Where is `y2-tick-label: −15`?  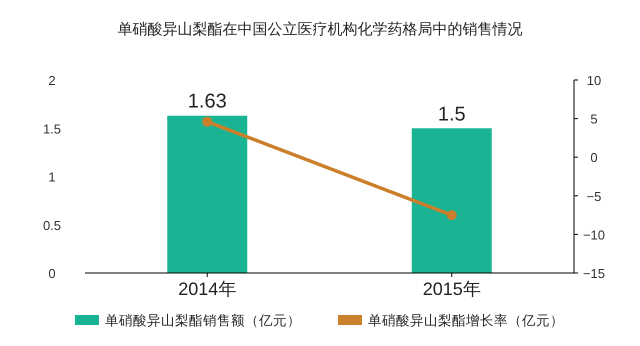 y2-tick-label: −15 is located at coordinates (594, 273).